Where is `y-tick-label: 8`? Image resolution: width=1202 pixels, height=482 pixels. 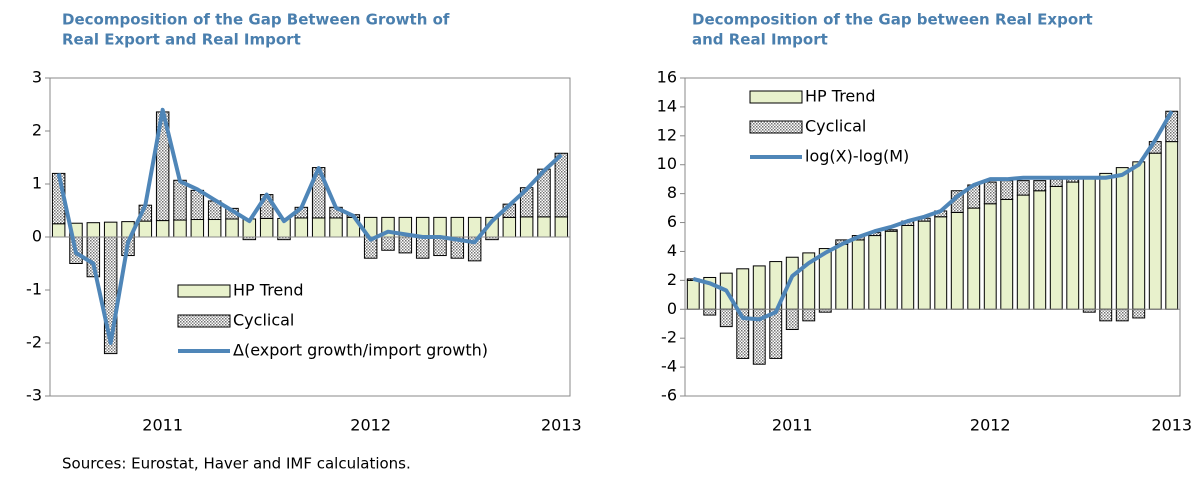 y-tick-label: 8 is located at coordinates (672, 192).